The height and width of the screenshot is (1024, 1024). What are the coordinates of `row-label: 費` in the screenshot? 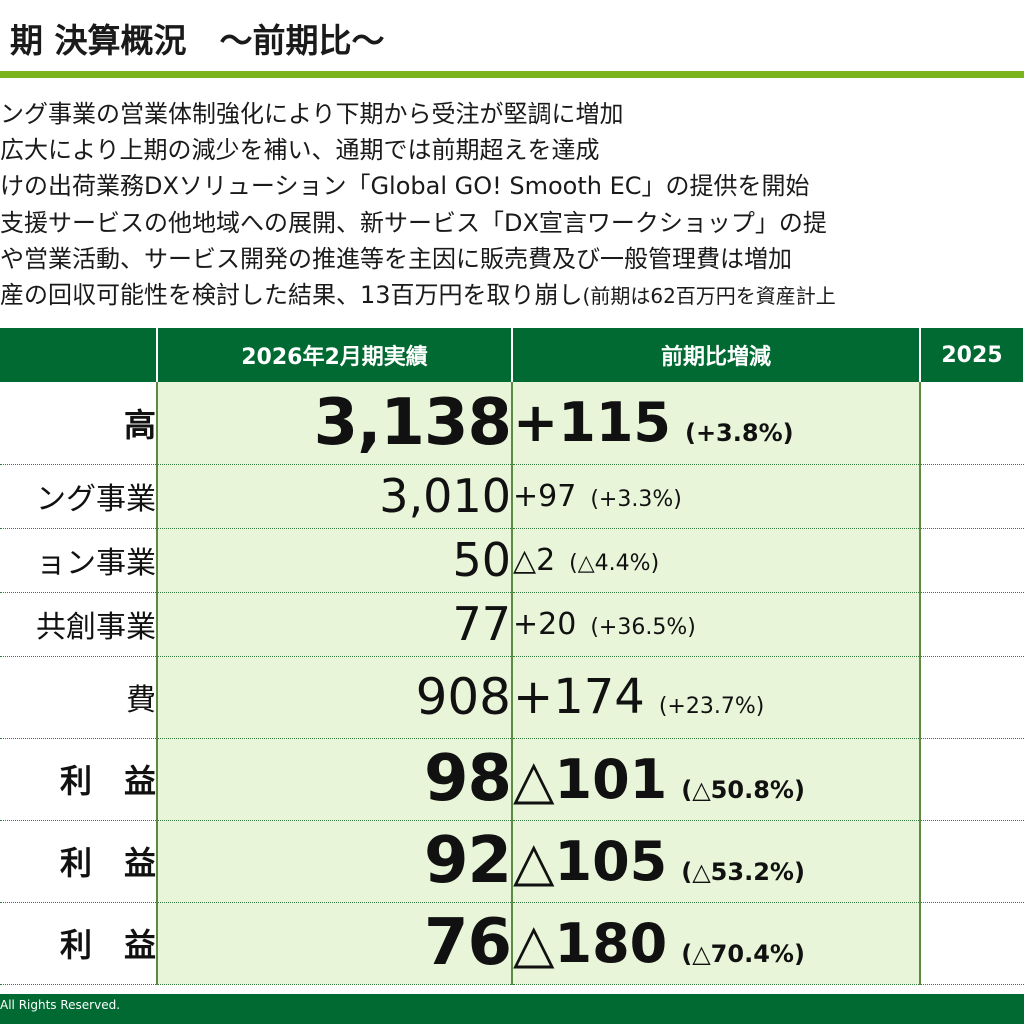 It's located at (78, 697).